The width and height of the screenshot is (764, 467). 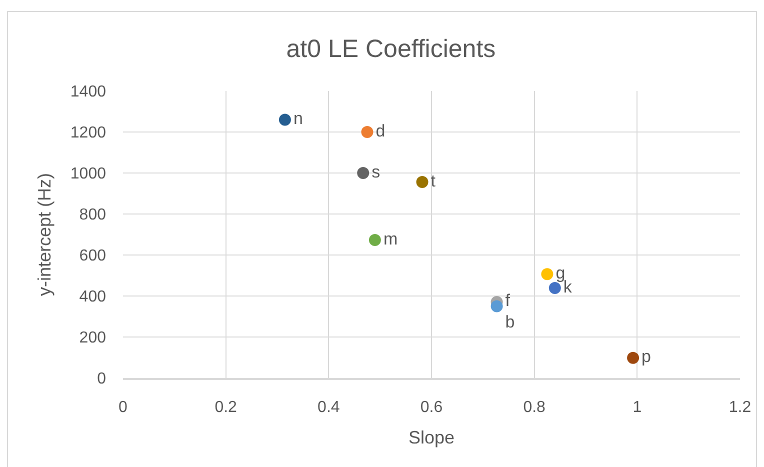 I want to click on x-tick-label: 1.2, so click(x=740, y=407).